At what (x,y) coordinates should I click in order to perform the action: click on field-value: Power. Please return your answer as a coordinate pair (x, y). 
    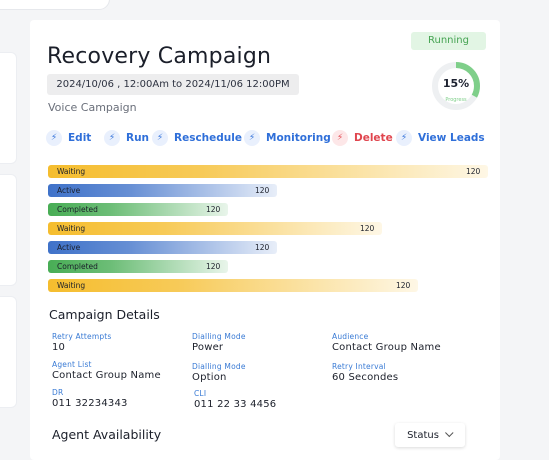
    Looking at the image, I should click on (208, 347).